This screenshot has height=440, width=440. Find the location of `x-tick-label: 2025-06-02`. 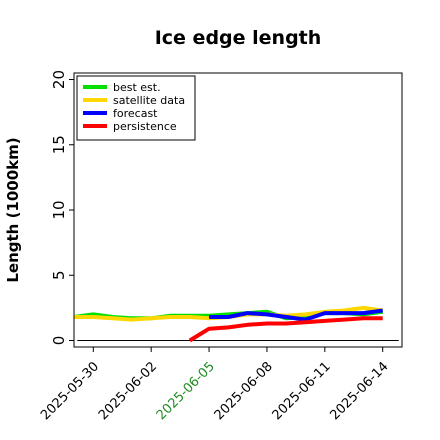

x-tick-label: 2025-06-02 is located at coordinates (128, 391).